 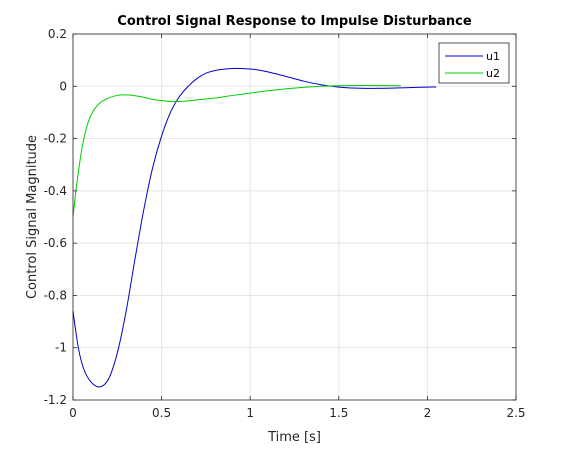 I want to click on y-tick-label: -0.2, so click(x=55, y=139).